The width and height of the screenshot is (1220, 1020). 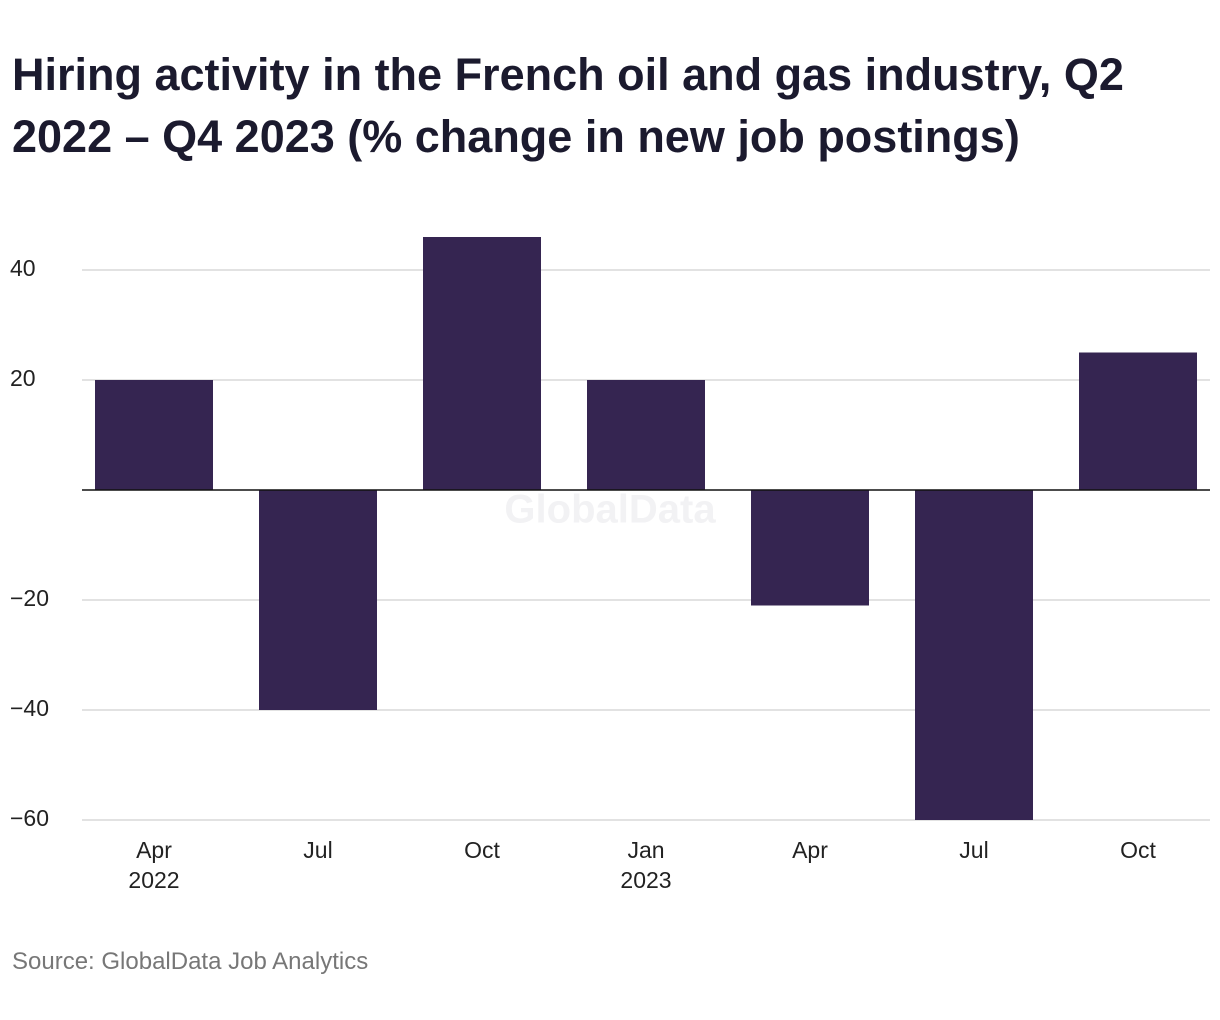 What do you see at coordinates (645, 850) in the screenshot?
I see `x-tick-label: Jan` at bounding box center [645, 850].